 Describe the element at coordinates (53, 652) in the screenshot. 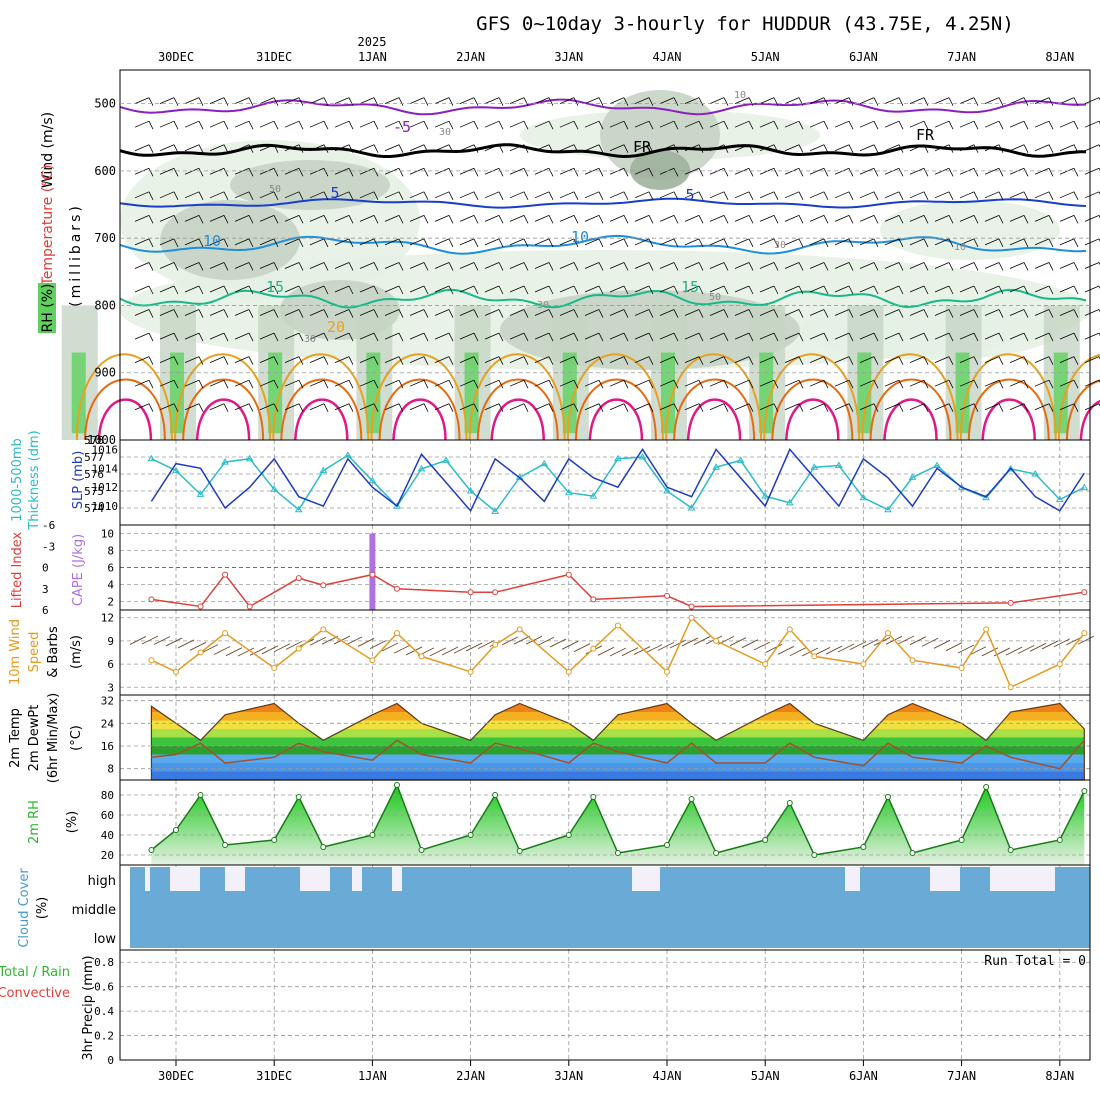

I see `wind-ylabel-3: & Barbs` at that location.